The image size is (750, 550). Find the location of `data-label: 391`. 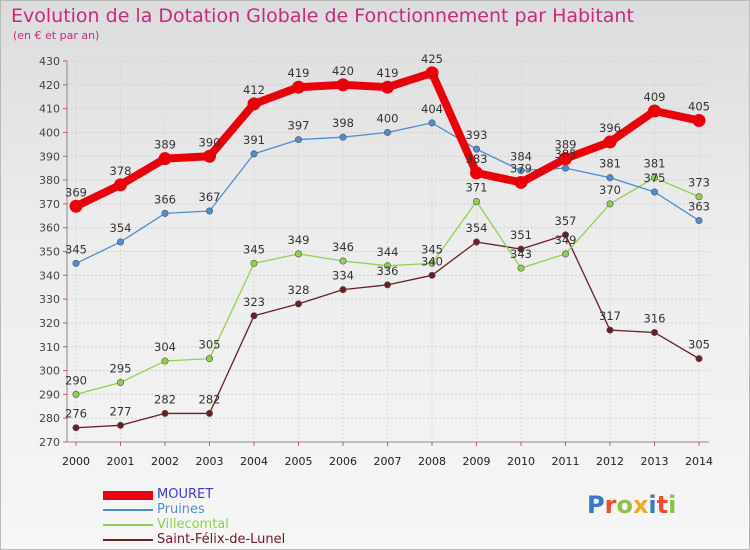

data-label: 391 is located at coordinates (254, 140).